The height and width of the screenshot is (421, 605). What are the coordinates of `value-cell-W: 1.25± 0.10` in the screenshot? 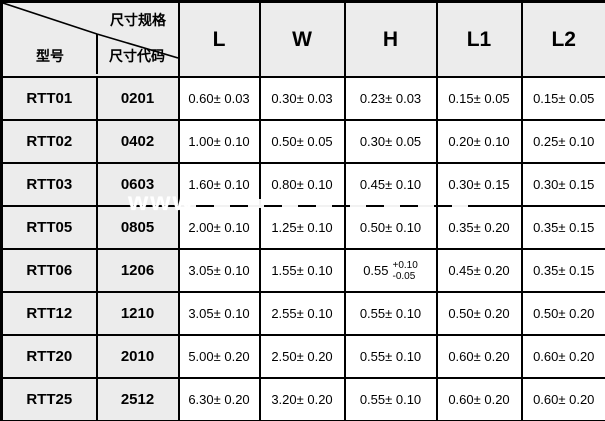 It's located at (302, 227).